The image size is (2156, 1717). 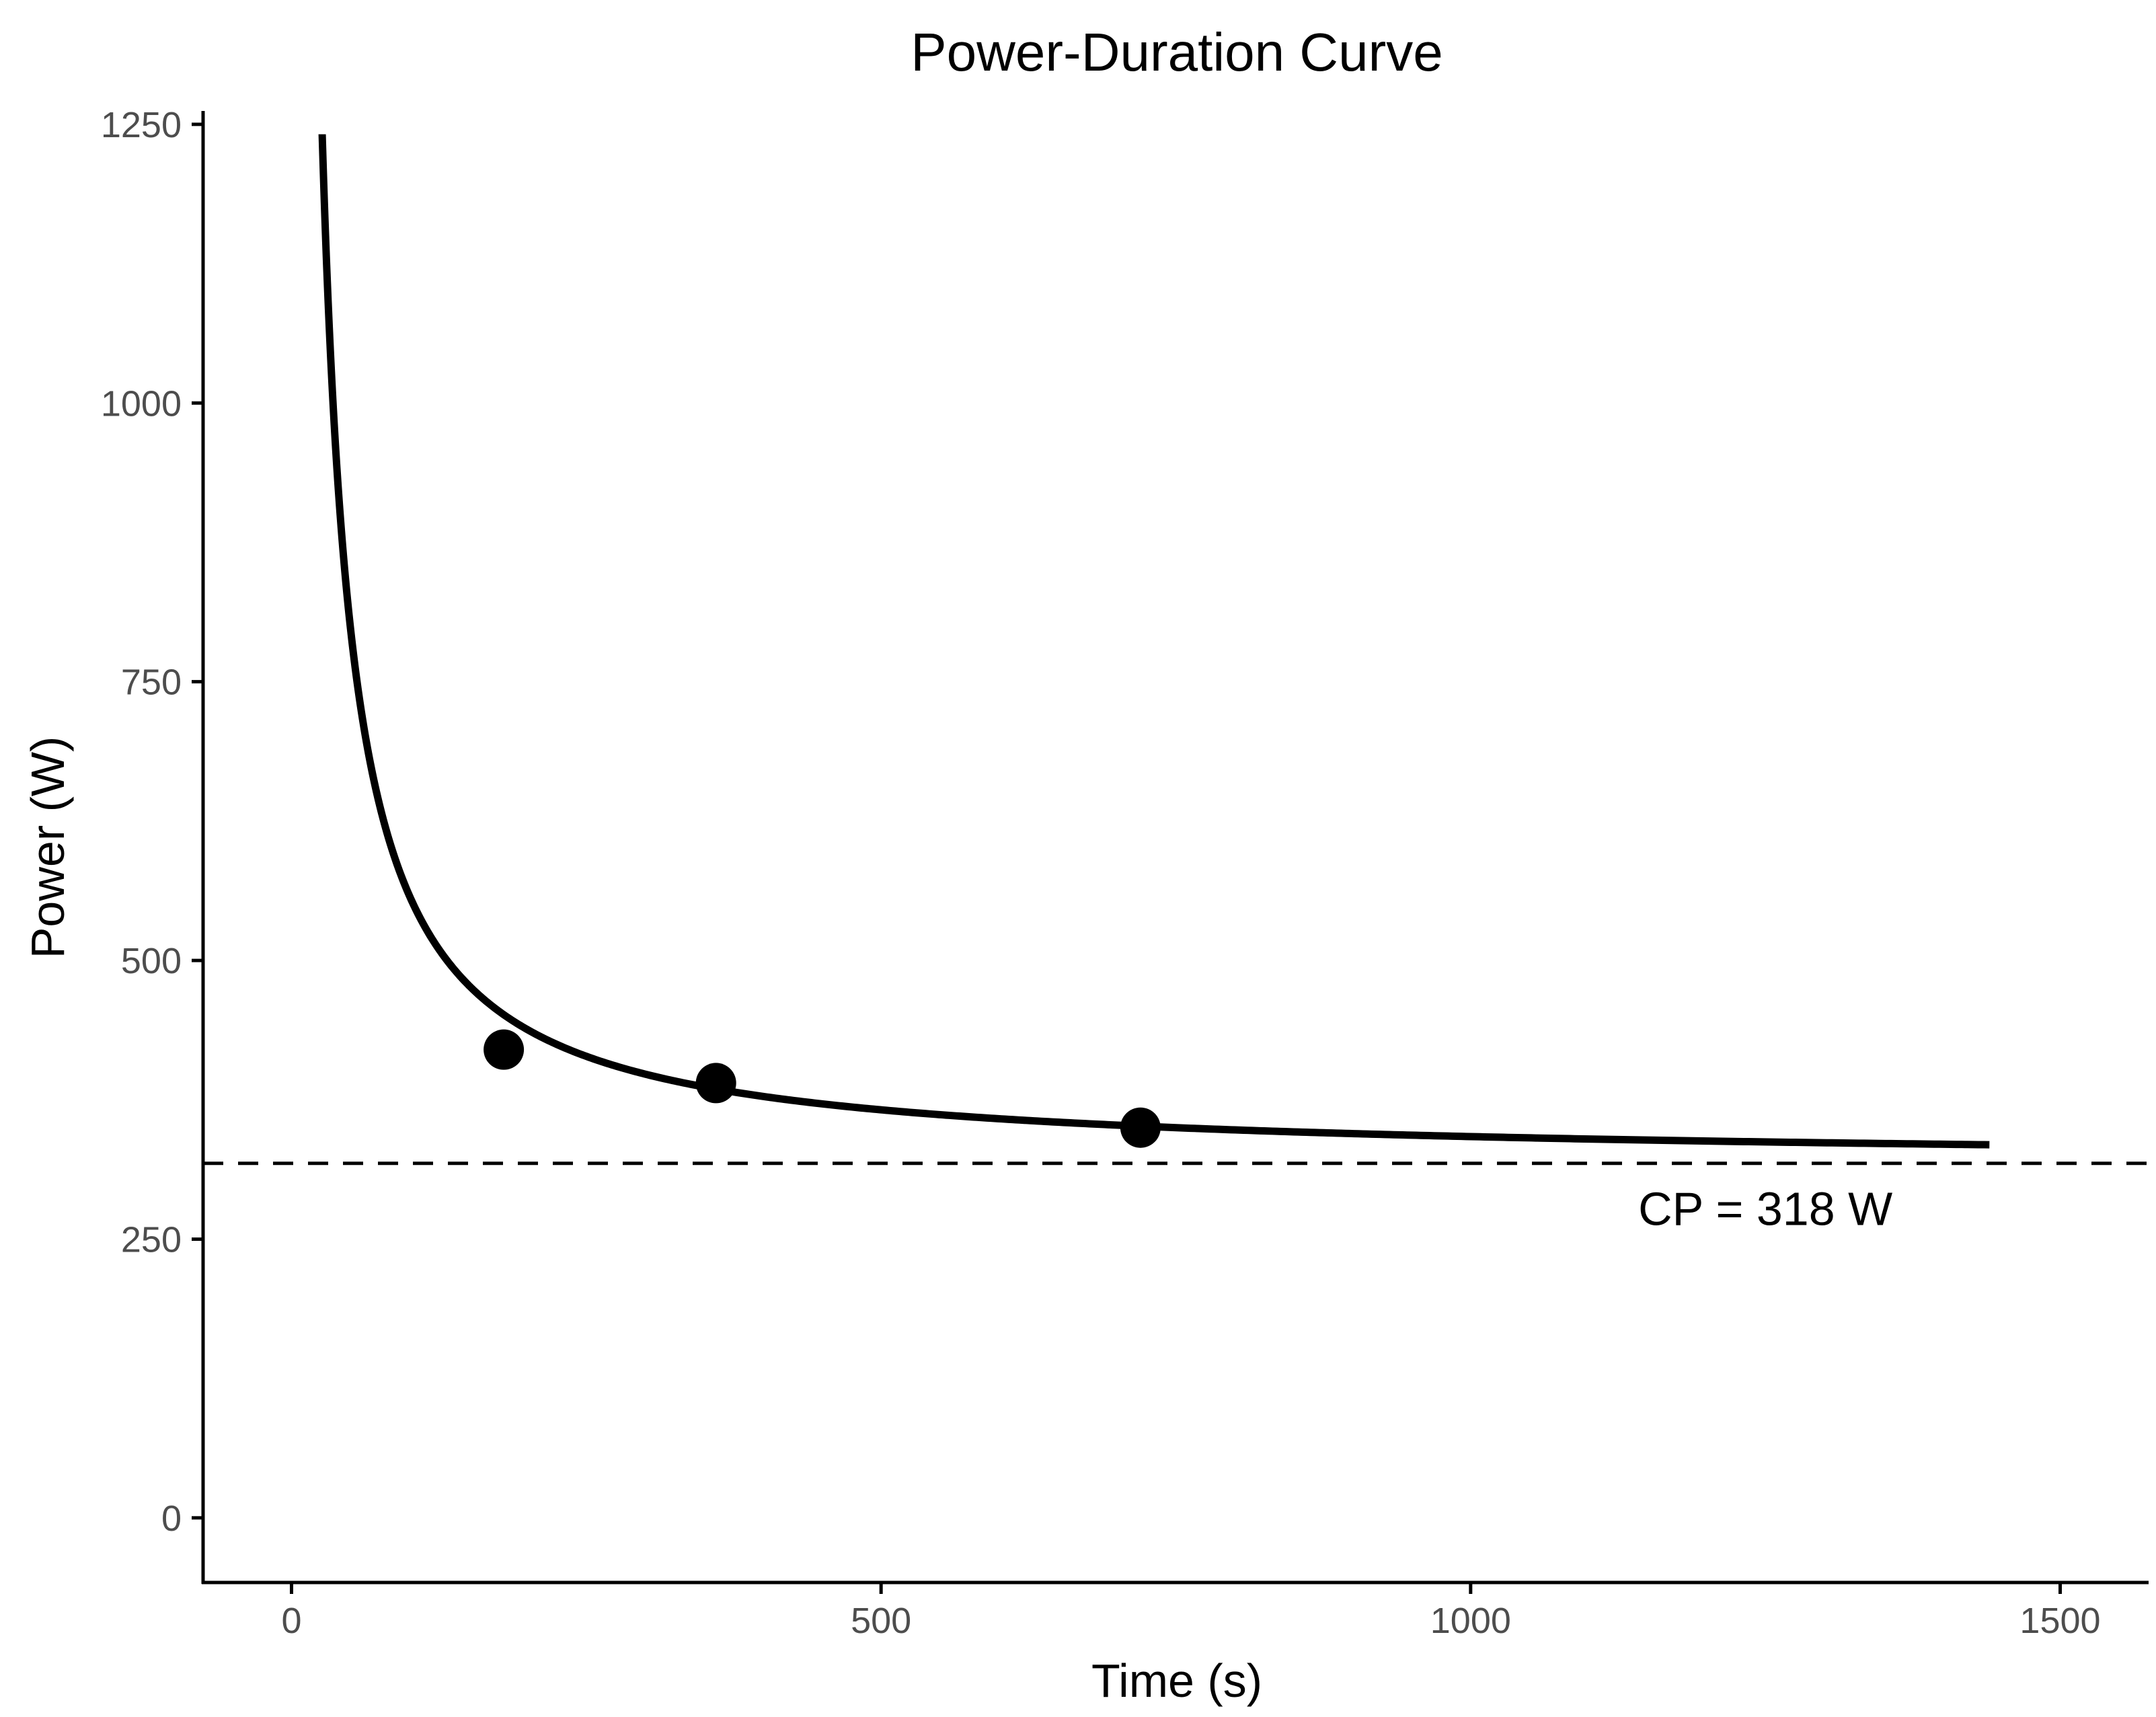 What do you see at coordinates (141, 403) in the screenshot?
I see `y-tick-label-1000: 1000` at bounding box center [141, 403].